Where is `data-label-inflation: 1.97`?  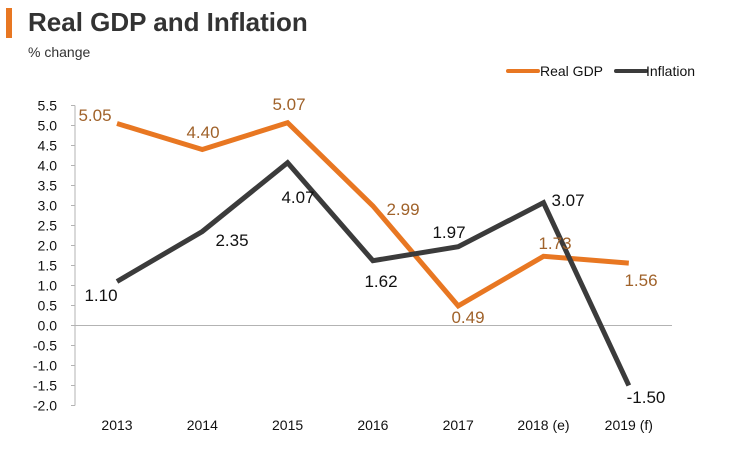
data-label-inflation: 1.97 is located at coordinates (448, 232).